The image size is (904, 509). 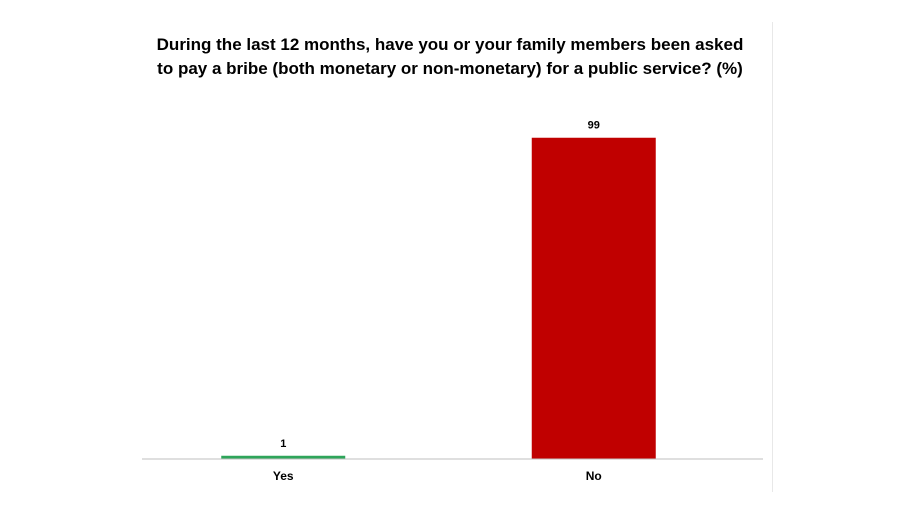 I want to click on bar-yes, so click(x=283, y=457).